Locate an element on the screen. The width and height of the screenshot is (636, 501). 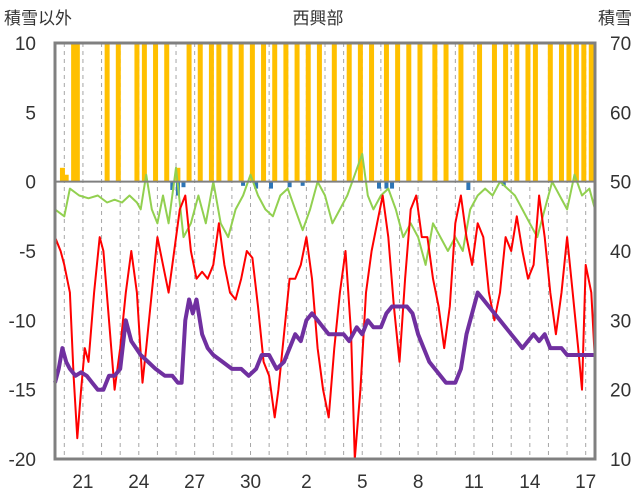
left-tick-label: -10 is located at coordinates (22, 321).